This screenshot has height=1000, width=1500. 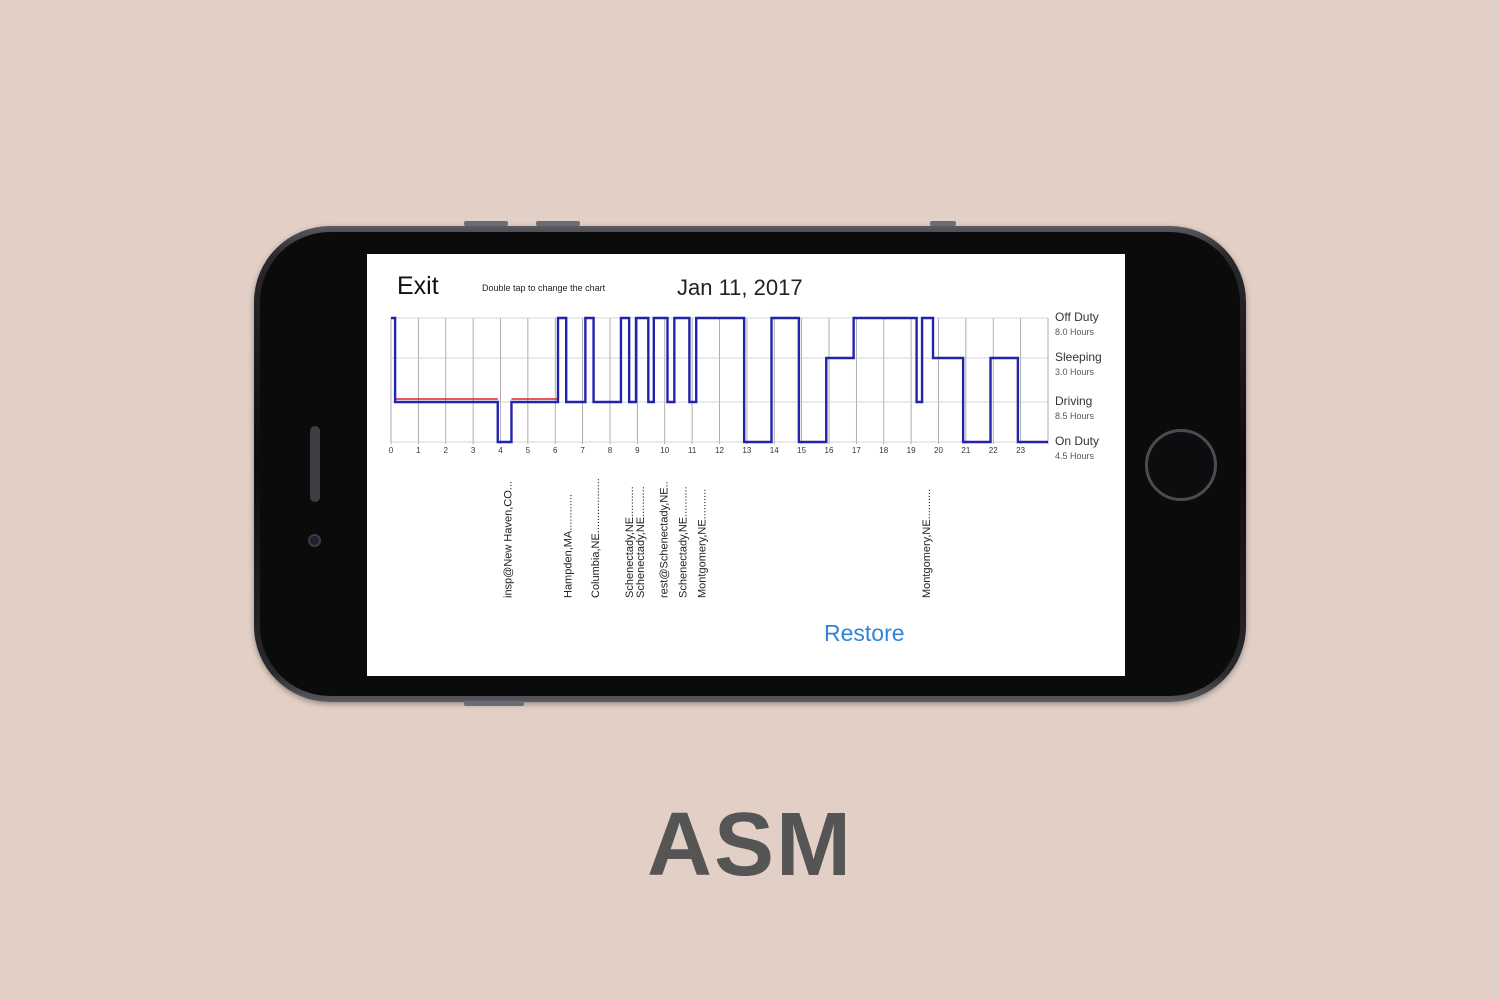 I want to click on status-row-hours: 4.5 Hours, so click(x=1075, y=456).